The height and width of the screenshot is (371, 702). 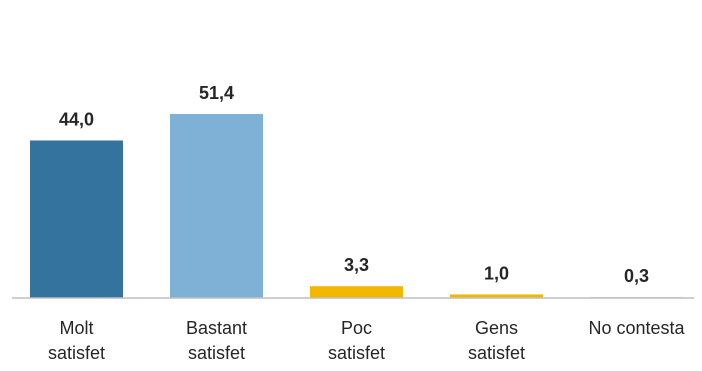 I want to click on category-label-1: Molt satisfet, so click(x=76, y=340).